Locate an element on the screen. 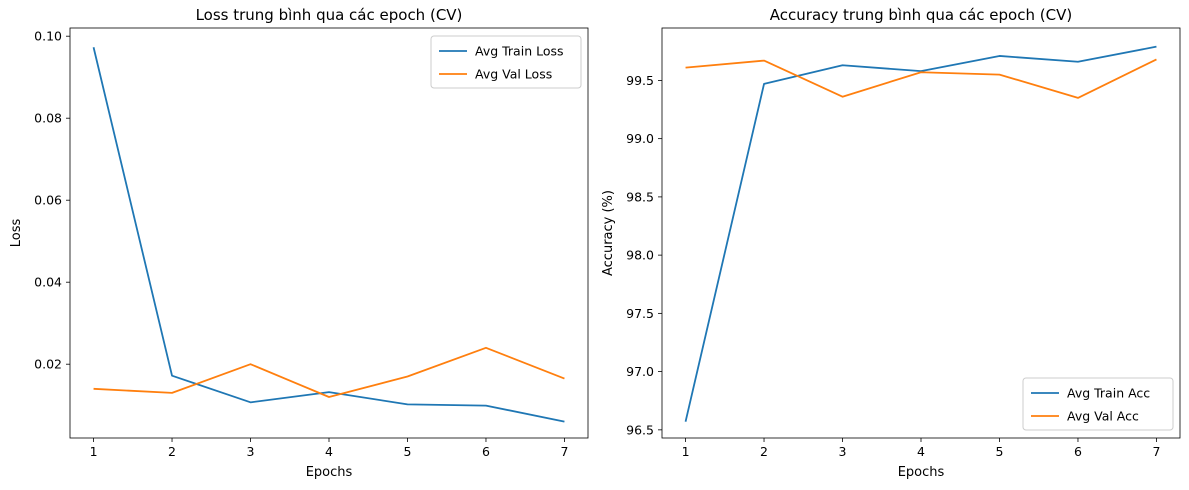  loss-x-tick-label: 6 is located at coordinates (486, 451).